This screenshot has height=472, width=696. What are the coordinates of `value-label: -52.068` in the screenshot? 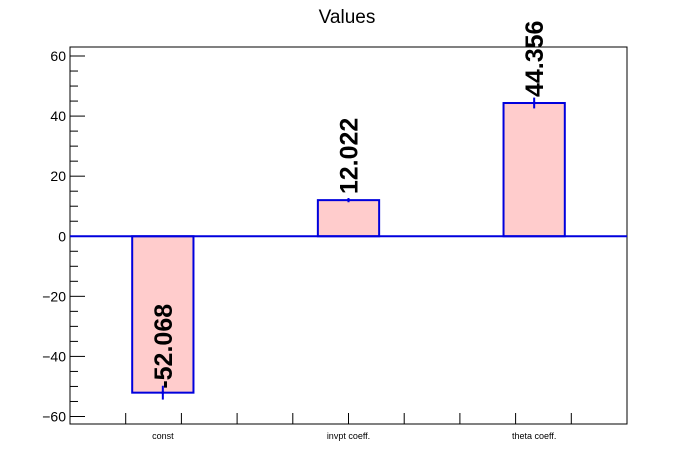 It's located at (164, 346).